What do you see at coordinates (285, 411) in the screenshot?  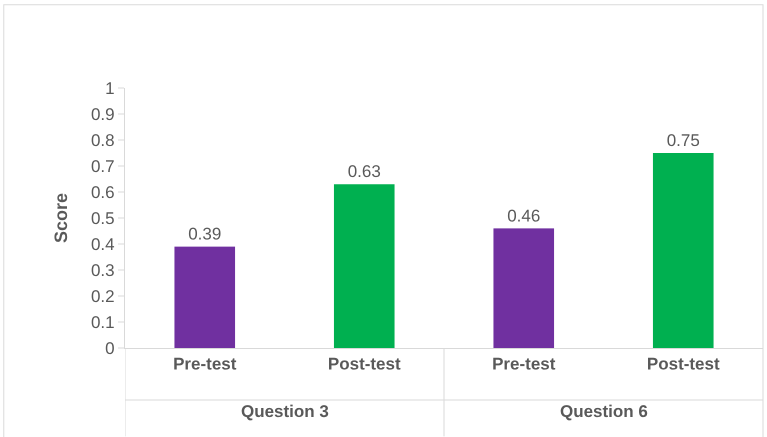 I see `text: Question 3` at bounding box center [285, 411].